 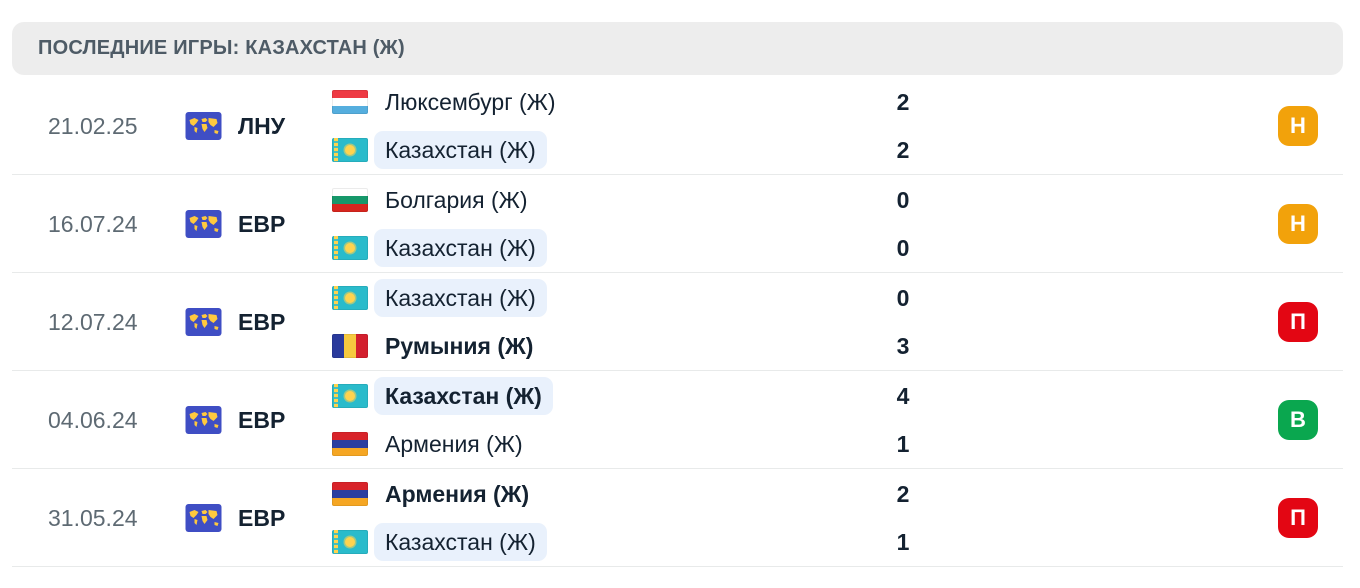 I want to click on result-badge: В, so click(x=1298, y=420).